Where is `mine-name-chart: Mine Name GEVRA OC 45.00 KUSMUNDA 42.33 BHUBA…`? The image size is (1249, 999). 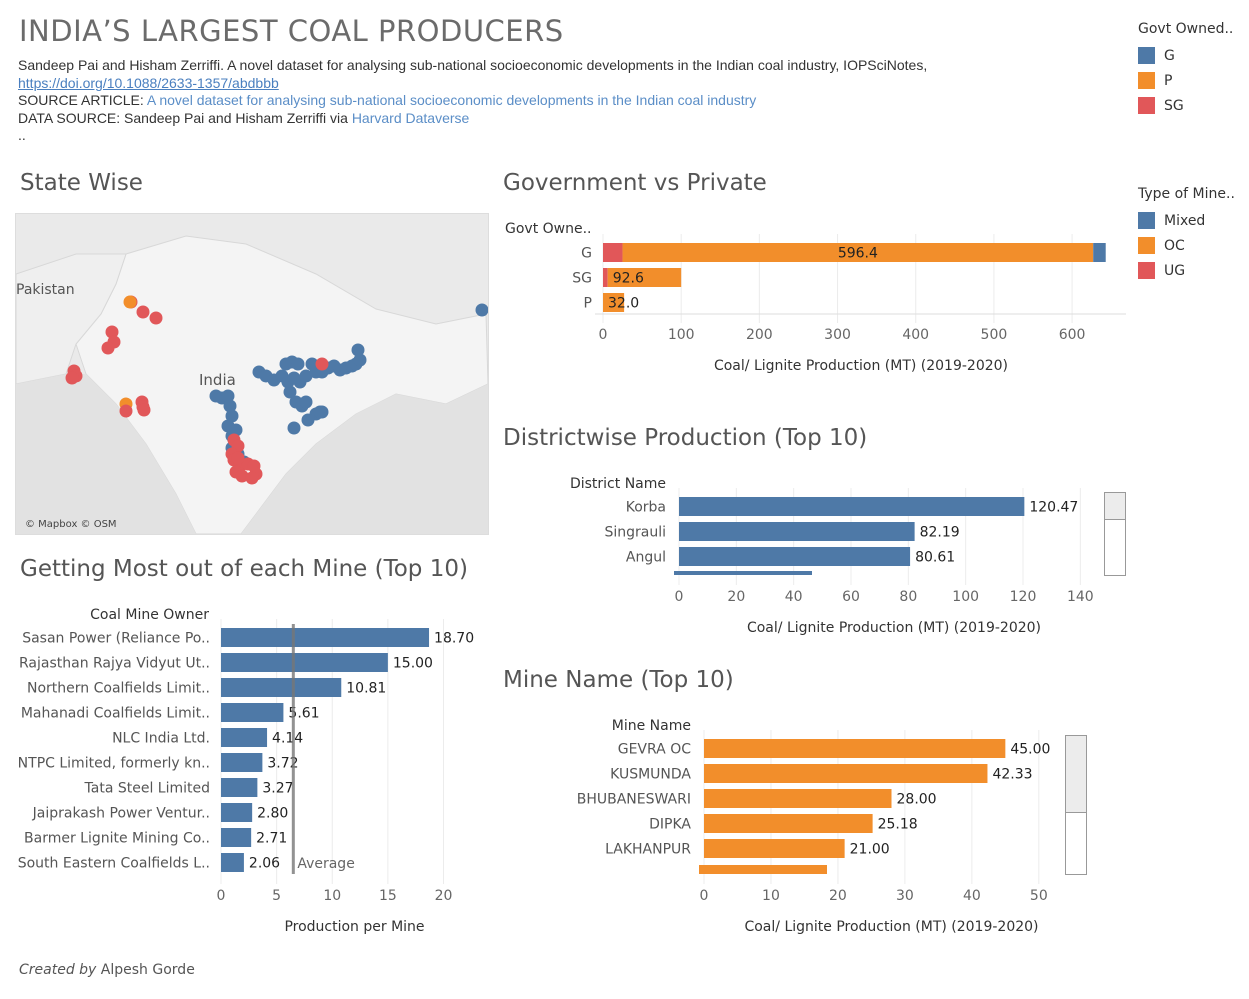
mine-name-chart: Mine Name GEVRA OC 45.00 KUSMUNDA 42.33 BHUBA… is located at coordinates (795, 826).